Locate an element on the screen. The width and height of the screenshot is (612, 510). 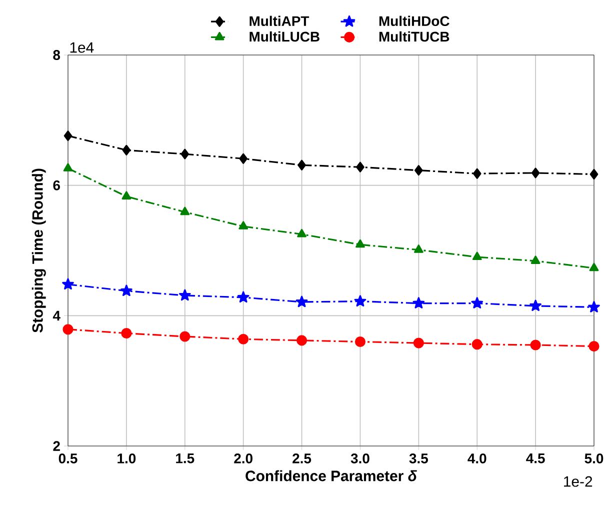
legend-label: MultiAPT is located at coordinates (280, 21).